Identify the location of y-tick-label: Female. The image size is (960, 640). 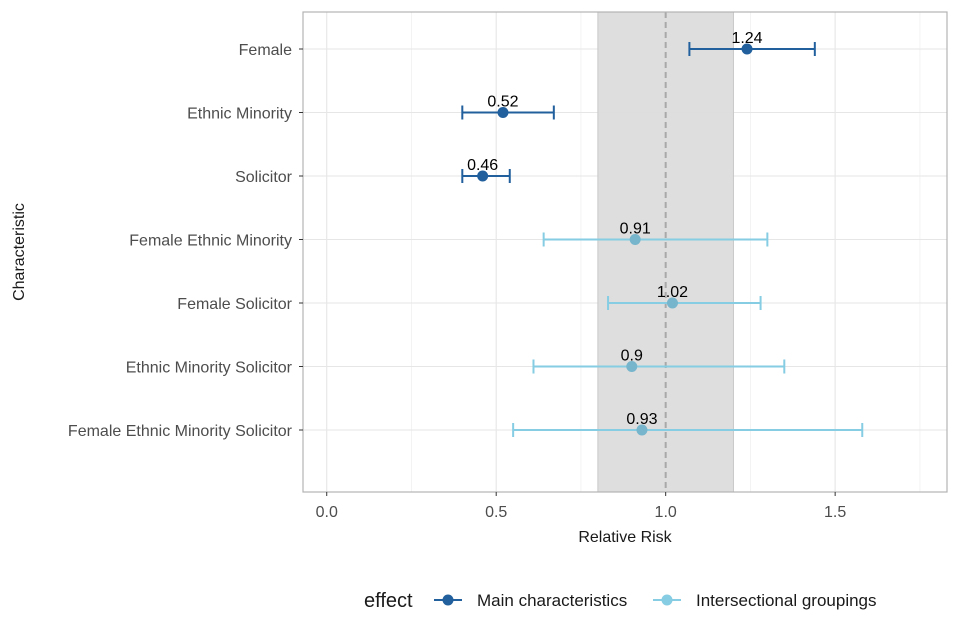
(265, 50).